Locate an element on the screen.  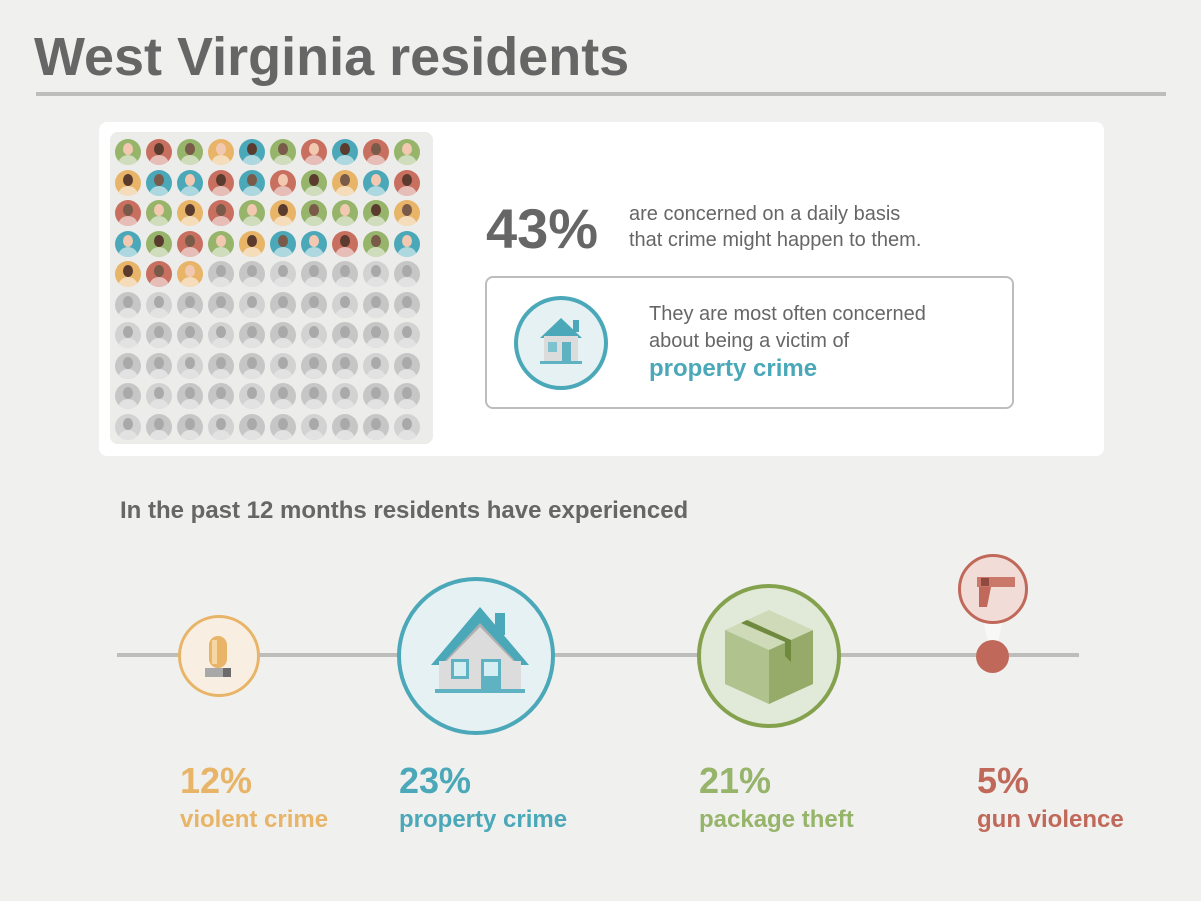
concern-percent: 43% is located at coordinates (542, 228).